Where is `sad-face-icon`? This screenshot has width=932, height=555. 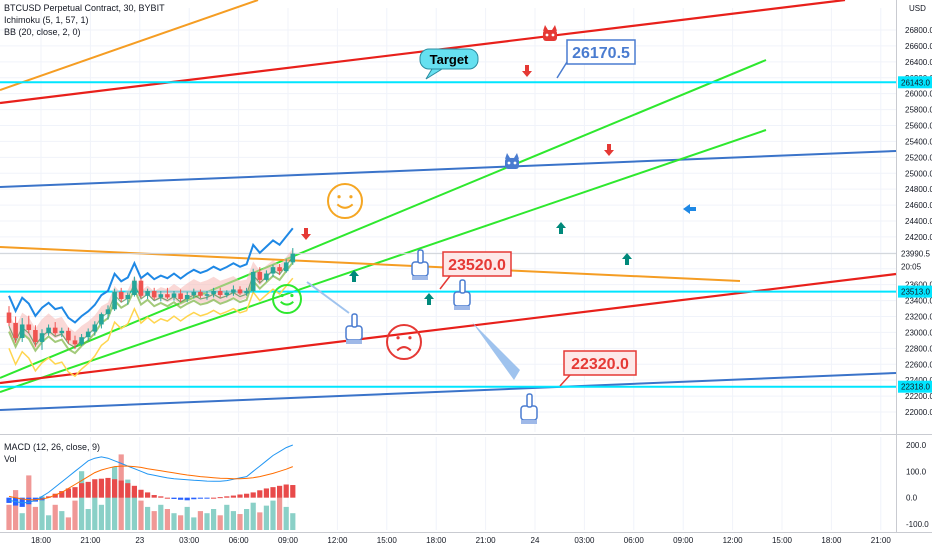 sad-face-icon is located at coordinates (404, 342).